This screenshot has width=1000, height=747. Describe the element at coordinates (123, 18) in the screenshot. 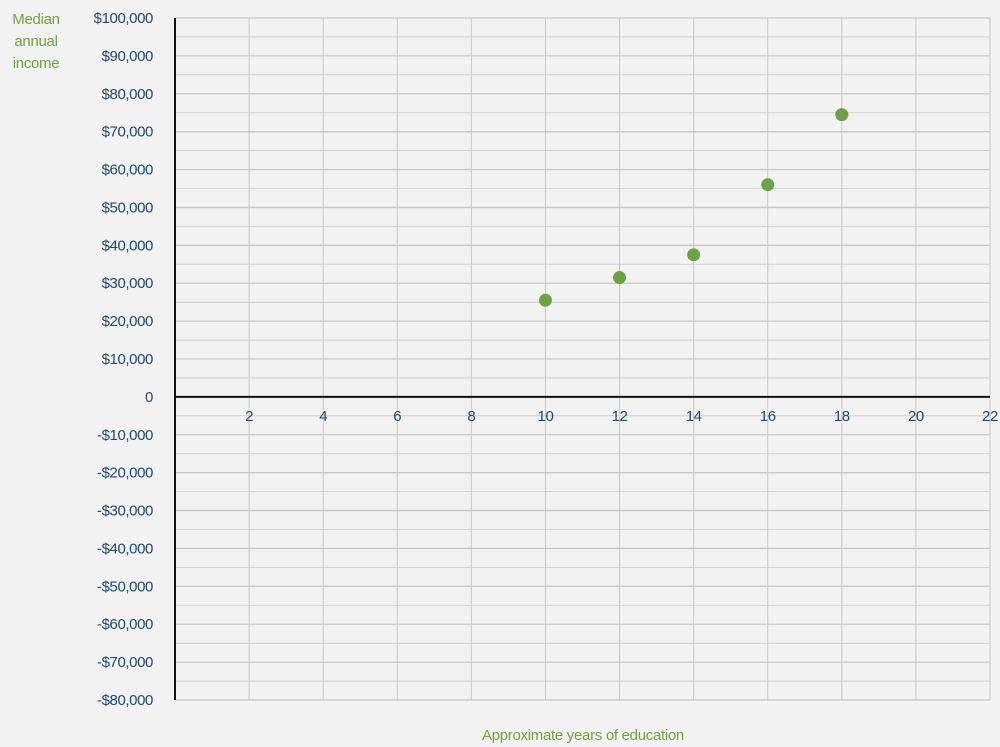

I see `y-tick-label: $100,000` at that location.